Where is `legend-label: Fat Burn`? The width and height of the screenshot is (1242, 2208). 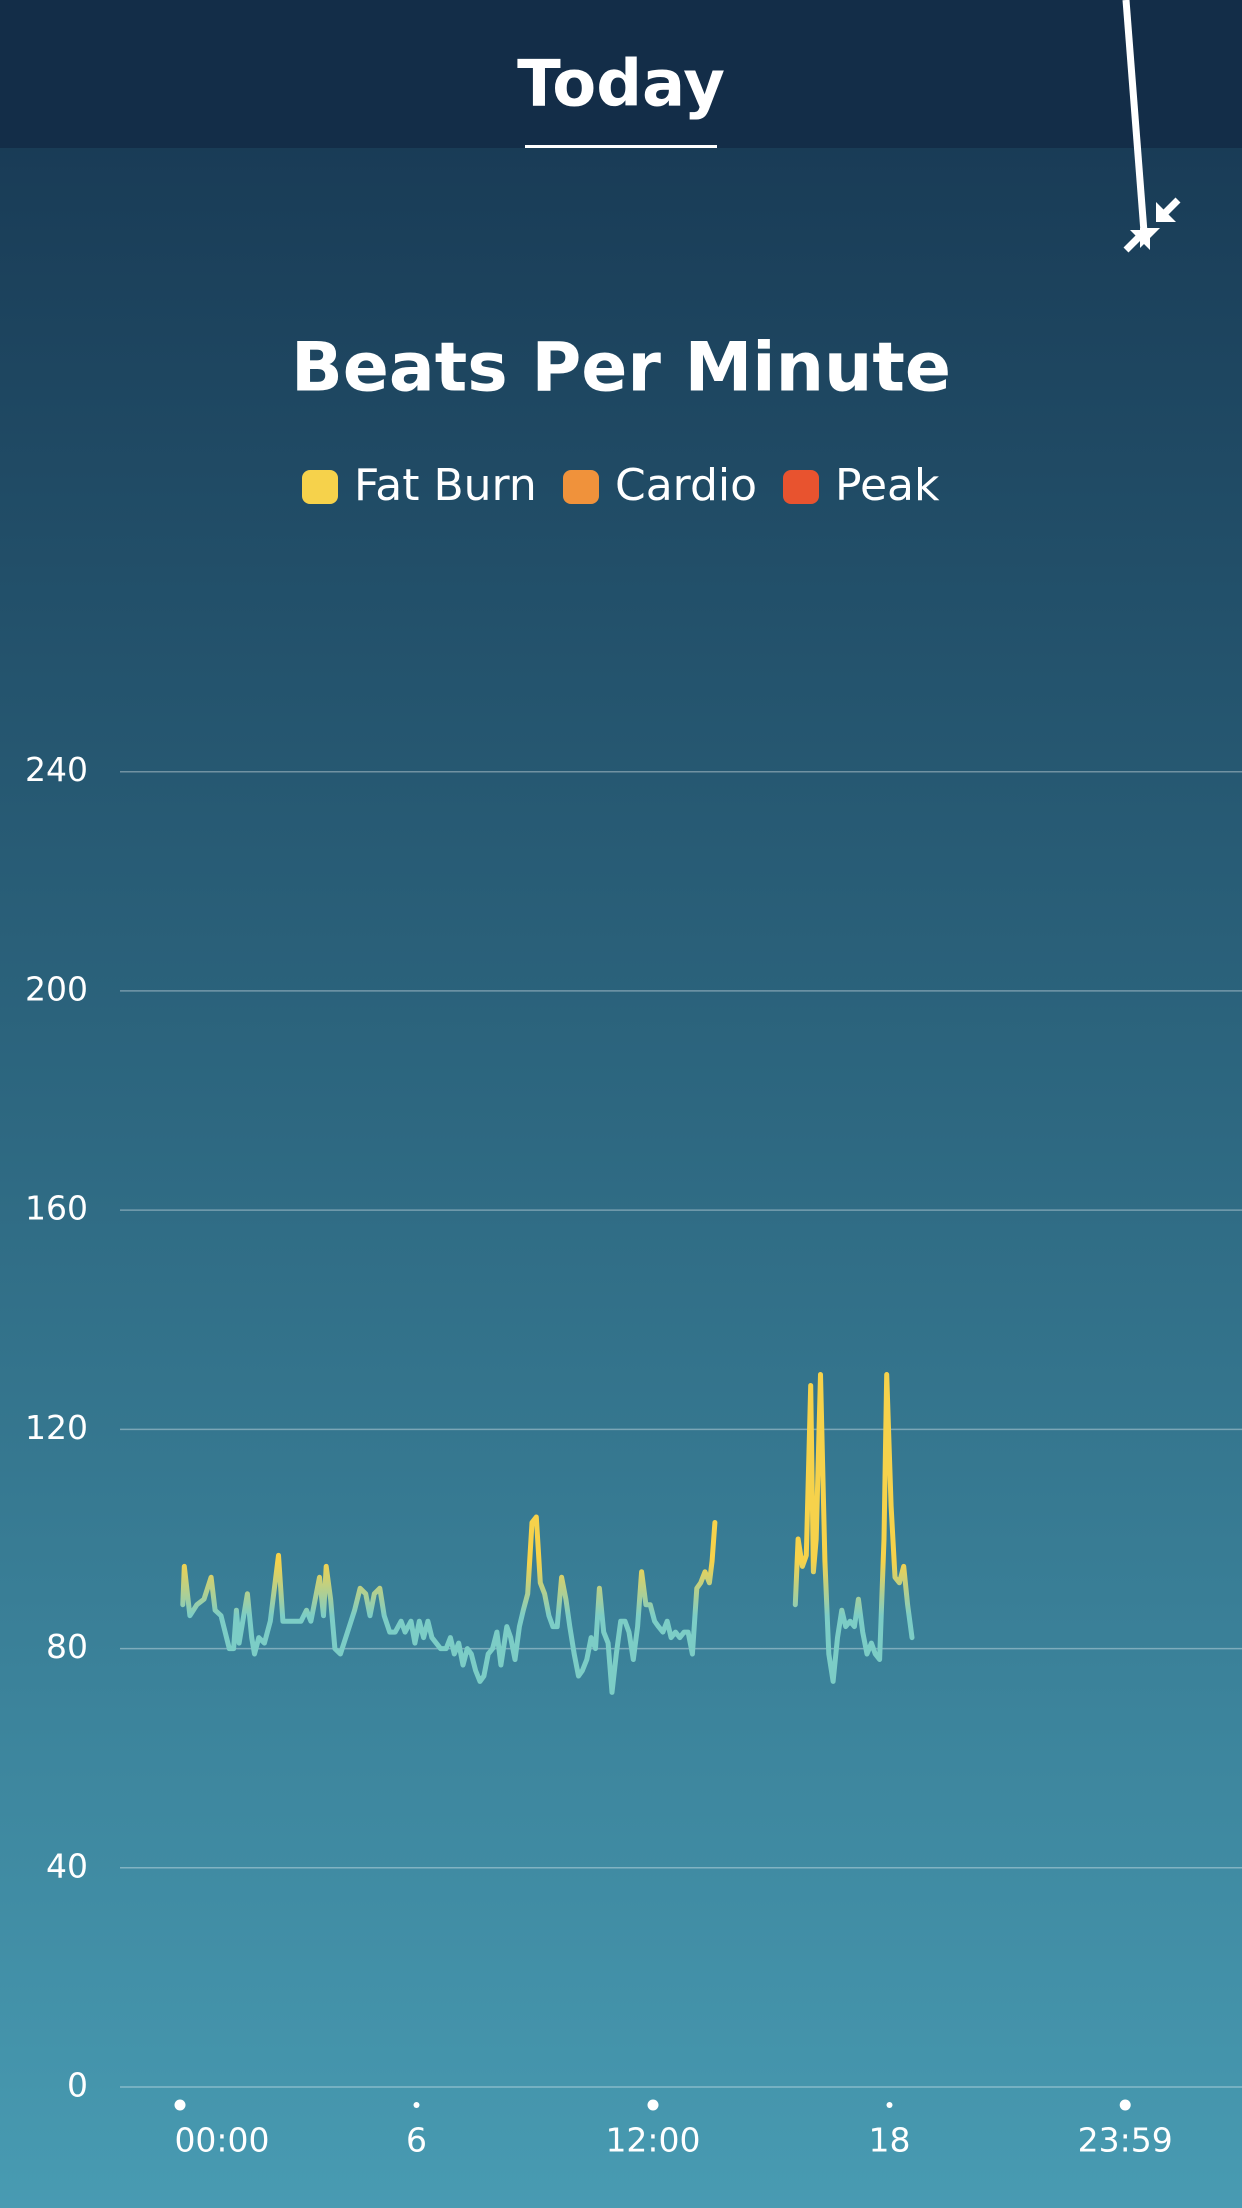 legend-label: Fat Burn is located at coordinates (445, 485).